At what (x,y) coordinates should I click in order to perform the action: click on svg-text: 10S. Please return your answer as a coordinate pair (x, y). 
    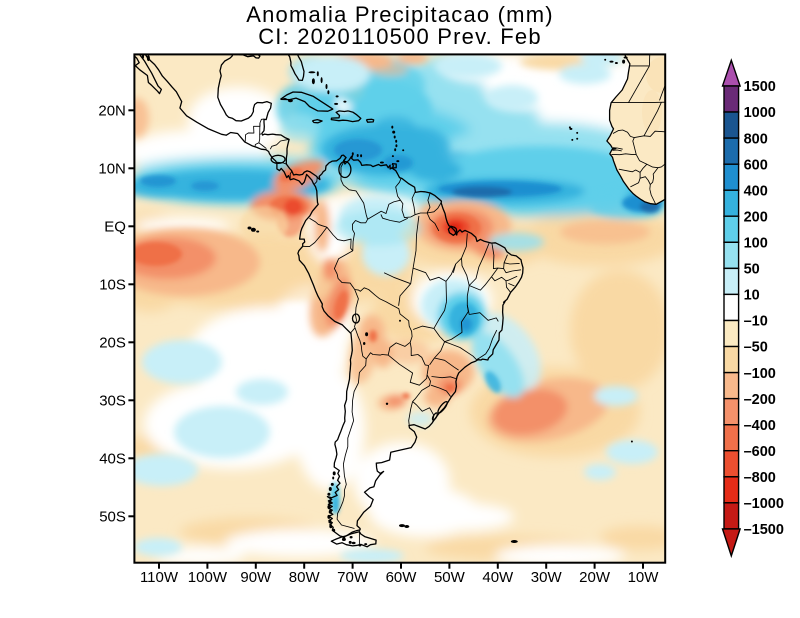
    Looking at the image, I should click on (112, 285).